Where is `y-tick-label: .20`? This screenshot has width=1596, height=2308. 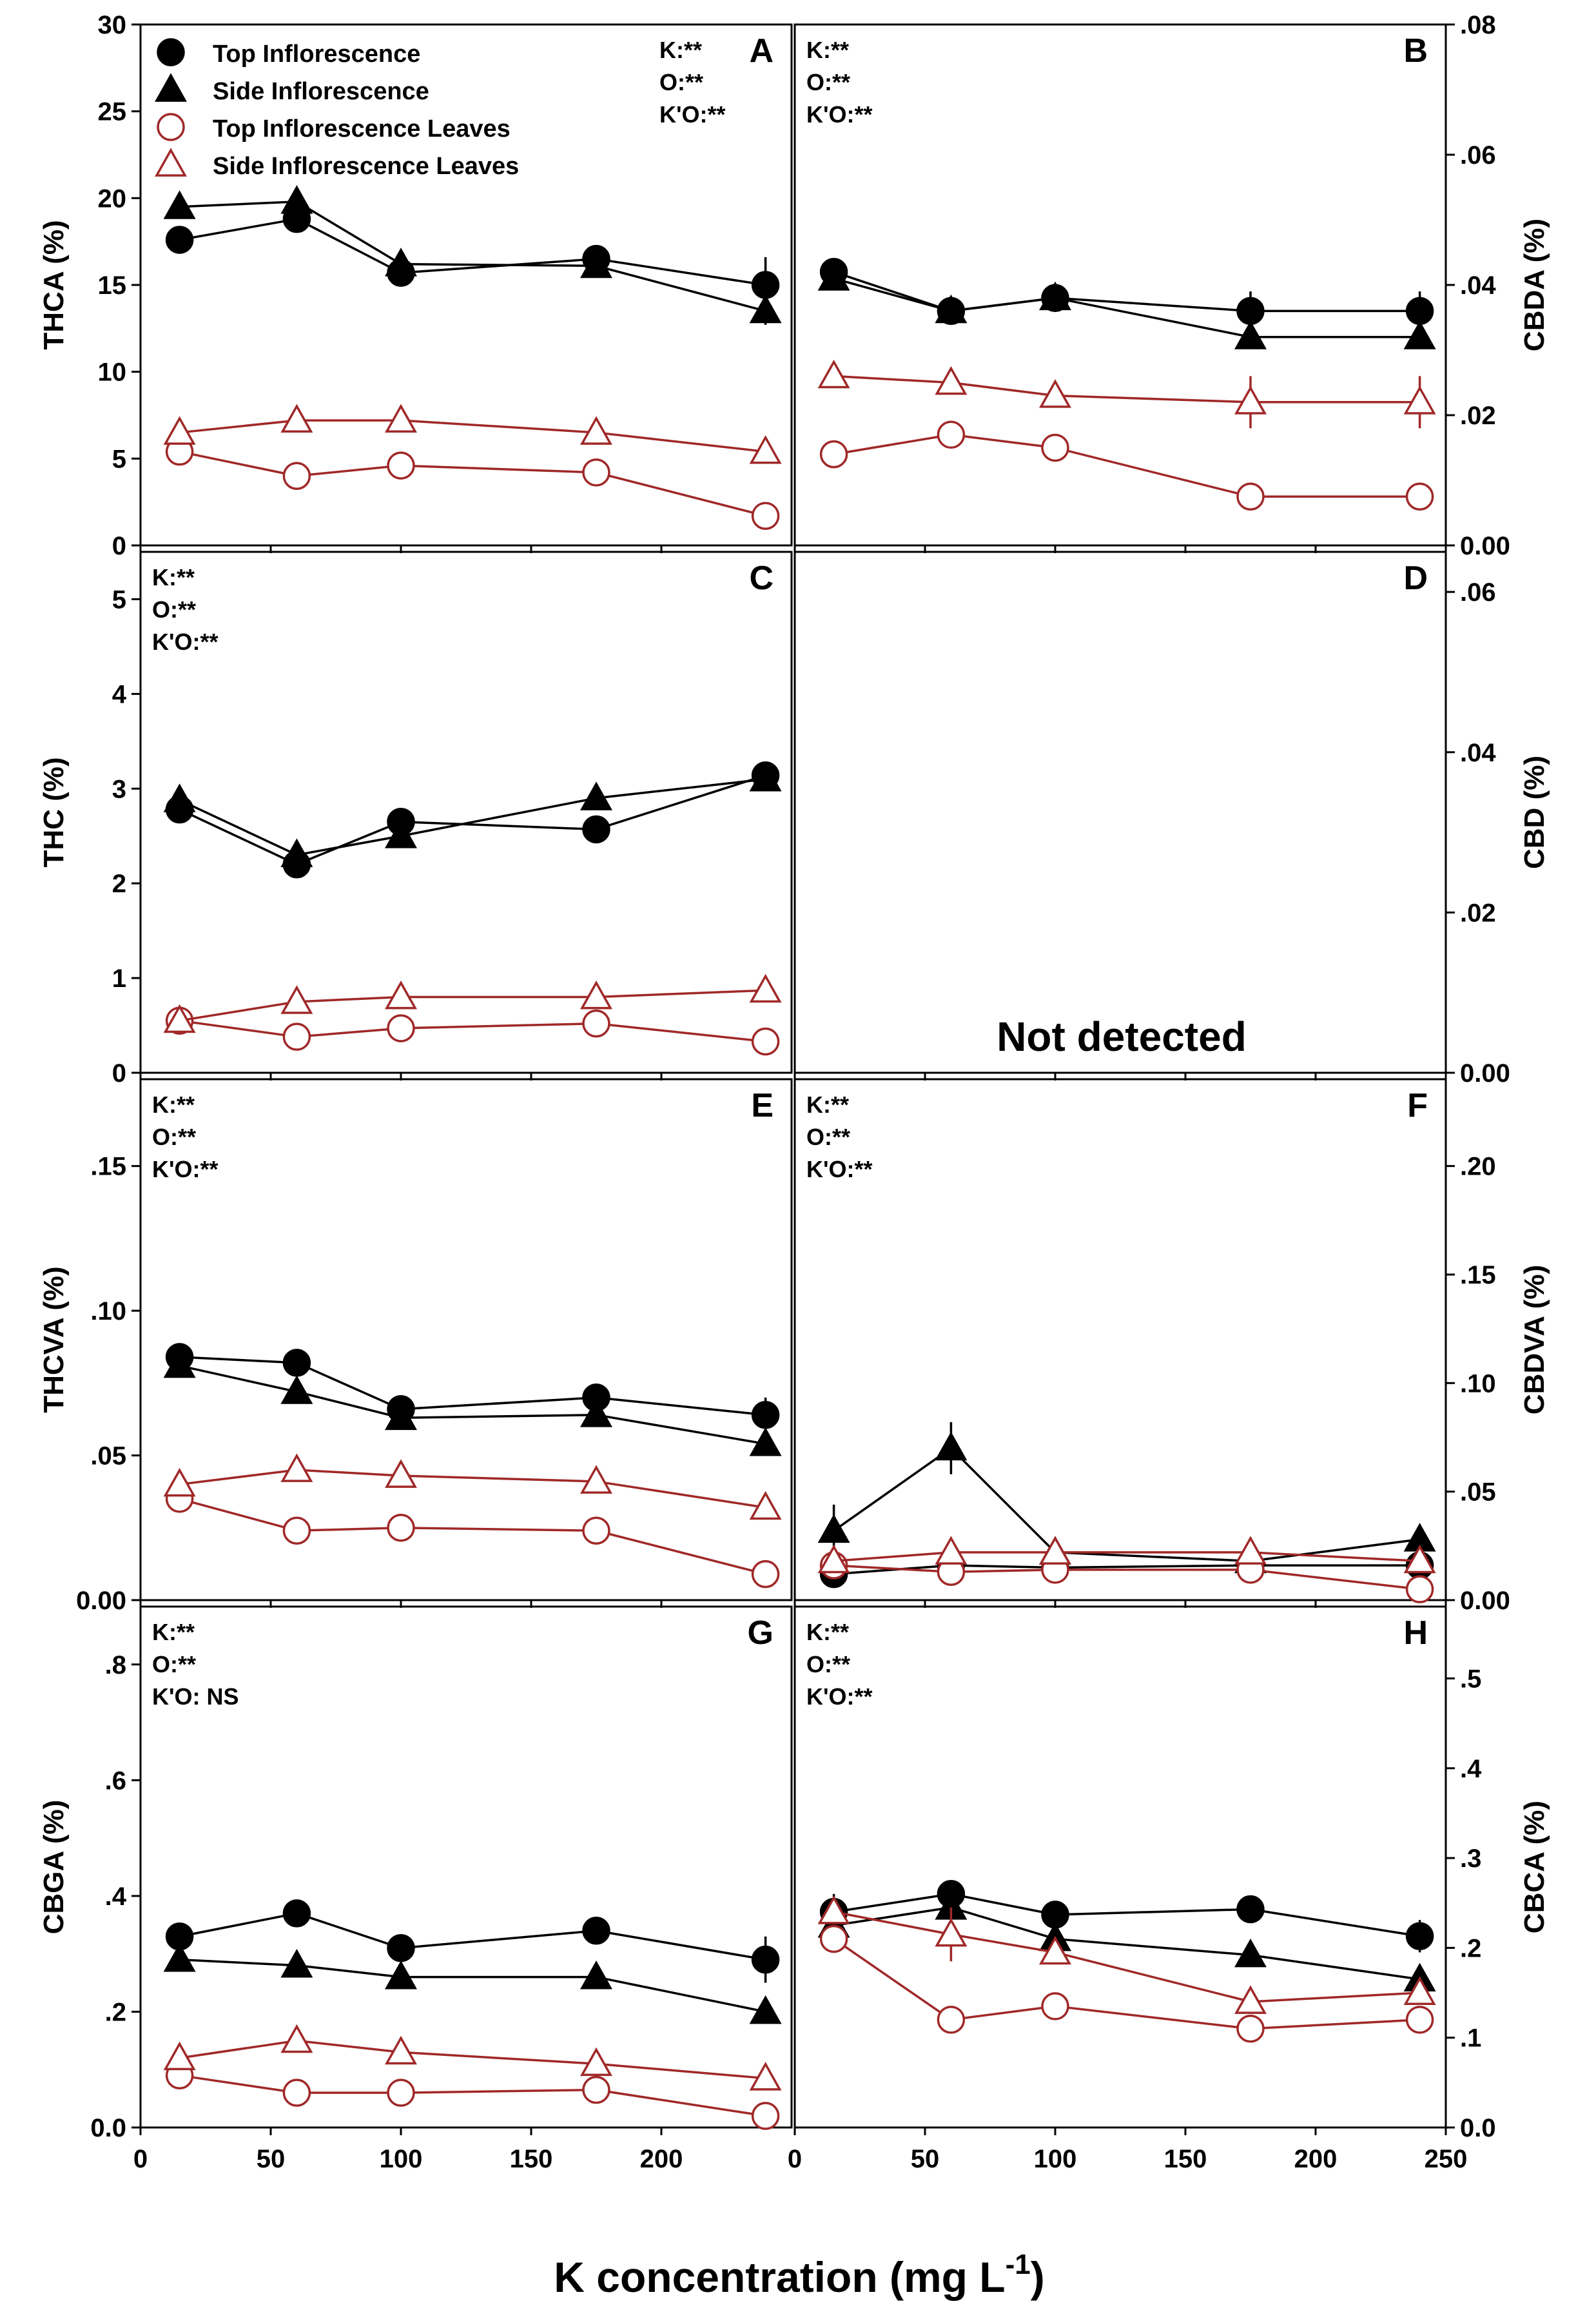 y-tick-label: .20 is located at coordinates (1478, 1167).